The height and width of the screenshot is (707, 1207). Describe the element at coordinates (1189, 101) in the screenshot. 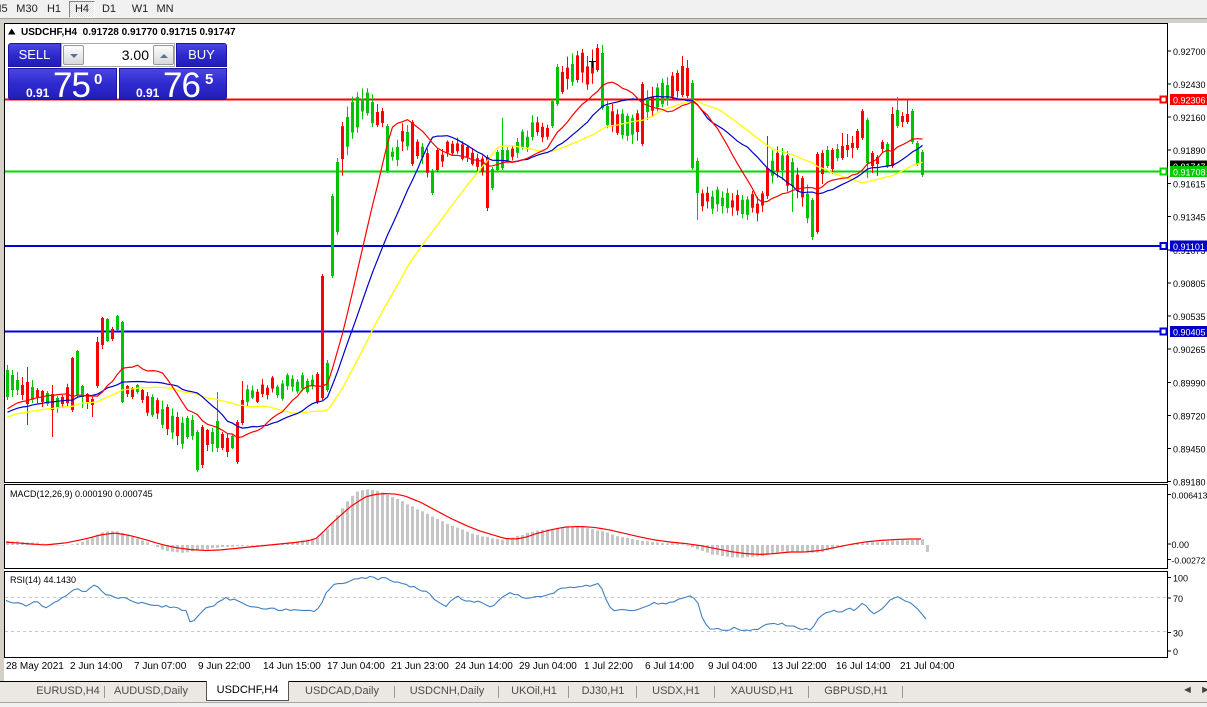

I see `svg-text: 0.92306` at that location.